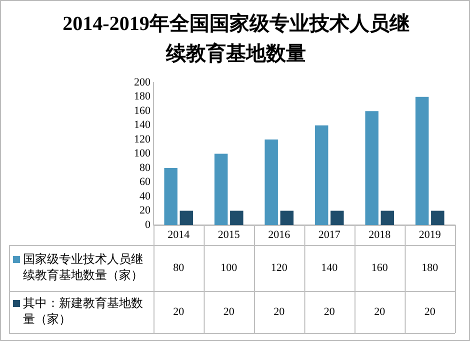 This screenshot has height=341, width=470. What do you see at coordinates (279, 268) in the screenshot?
I see `data-label: 120` at bounding box center [279, 268].